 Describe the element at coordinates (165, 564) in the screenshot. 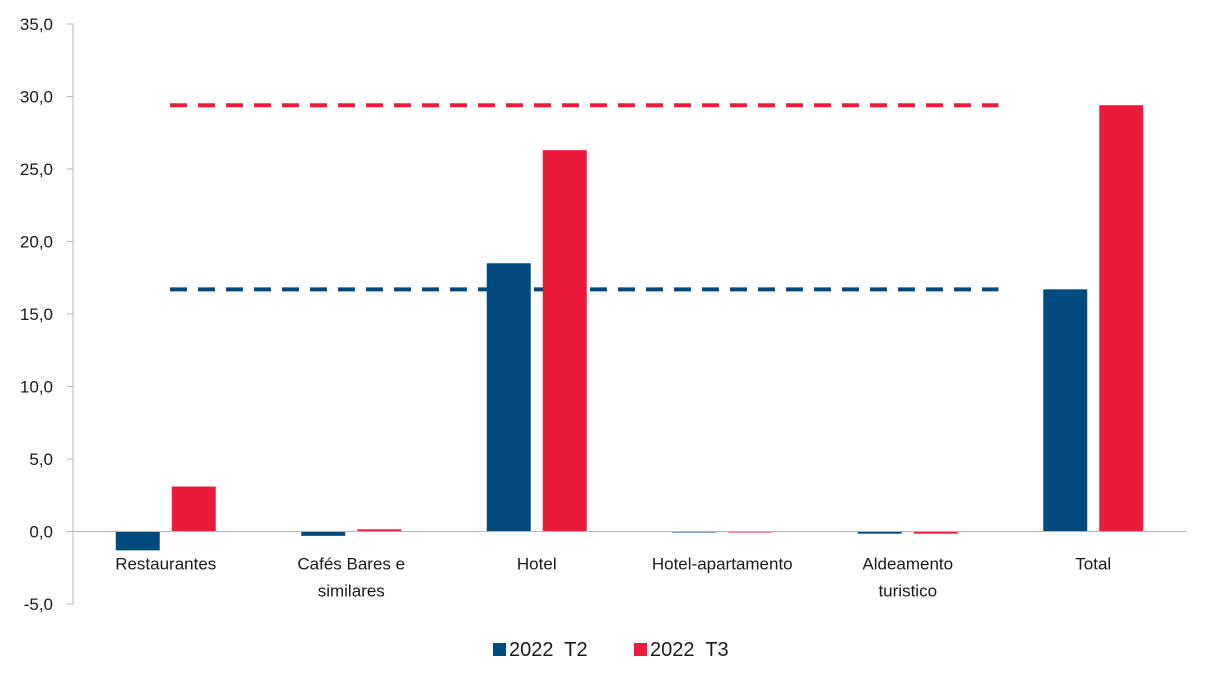

I see `x-tick-label: Restaurantes` at that location.